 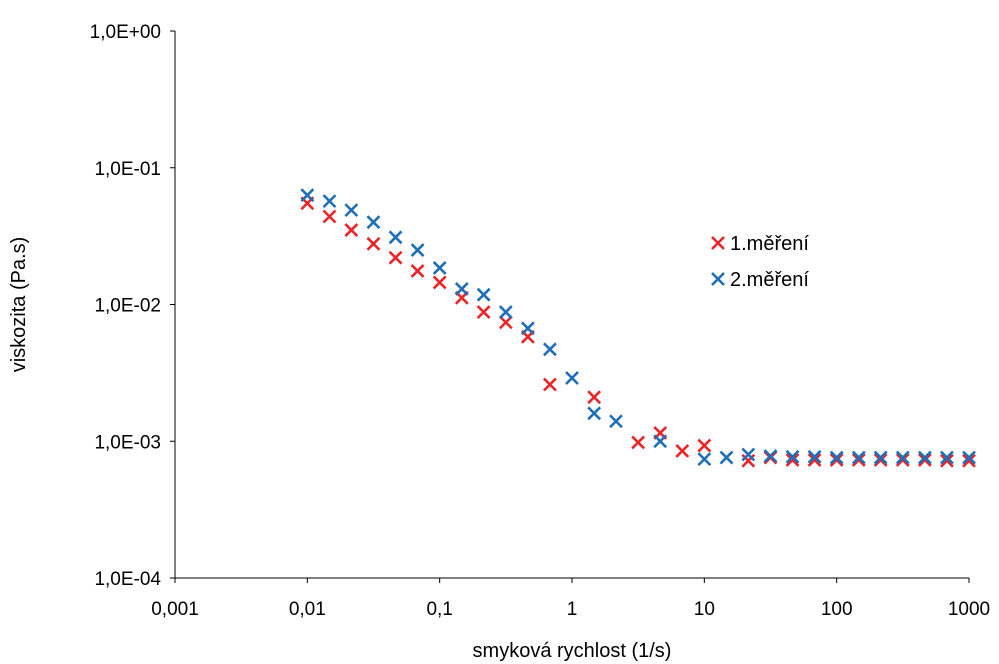 What do you see at coordinates (125, 32) in the screenshot?
I see `y-tick-label: 1,0E+00` at bounding box center [125, 32].